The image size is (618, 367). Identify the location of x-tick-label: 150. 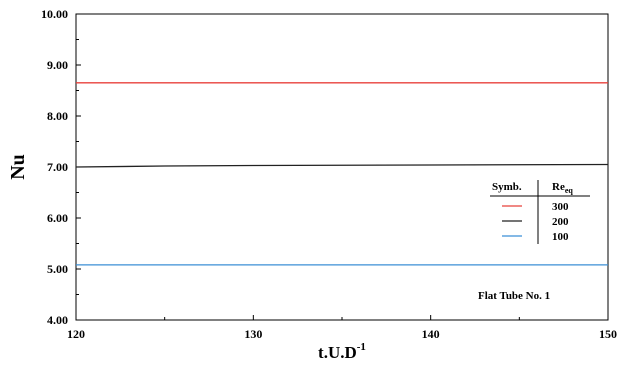
(608, 334).